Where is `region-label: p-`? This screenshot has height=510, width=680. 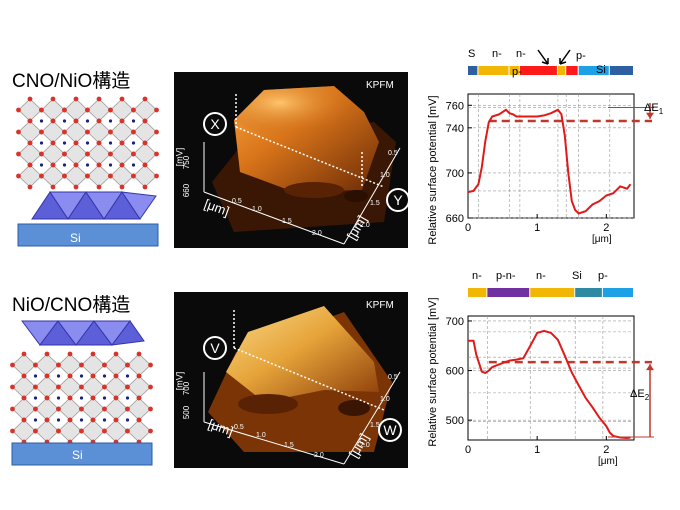
region-label: p- is located at coordinates (517, 72).